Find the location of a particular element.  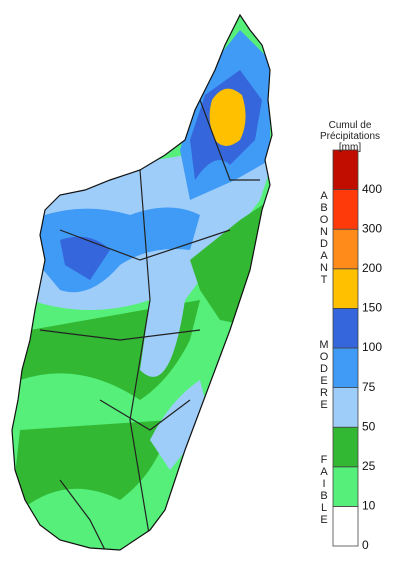

legend-tick-label: 100 is located at coordinates (372, 347).